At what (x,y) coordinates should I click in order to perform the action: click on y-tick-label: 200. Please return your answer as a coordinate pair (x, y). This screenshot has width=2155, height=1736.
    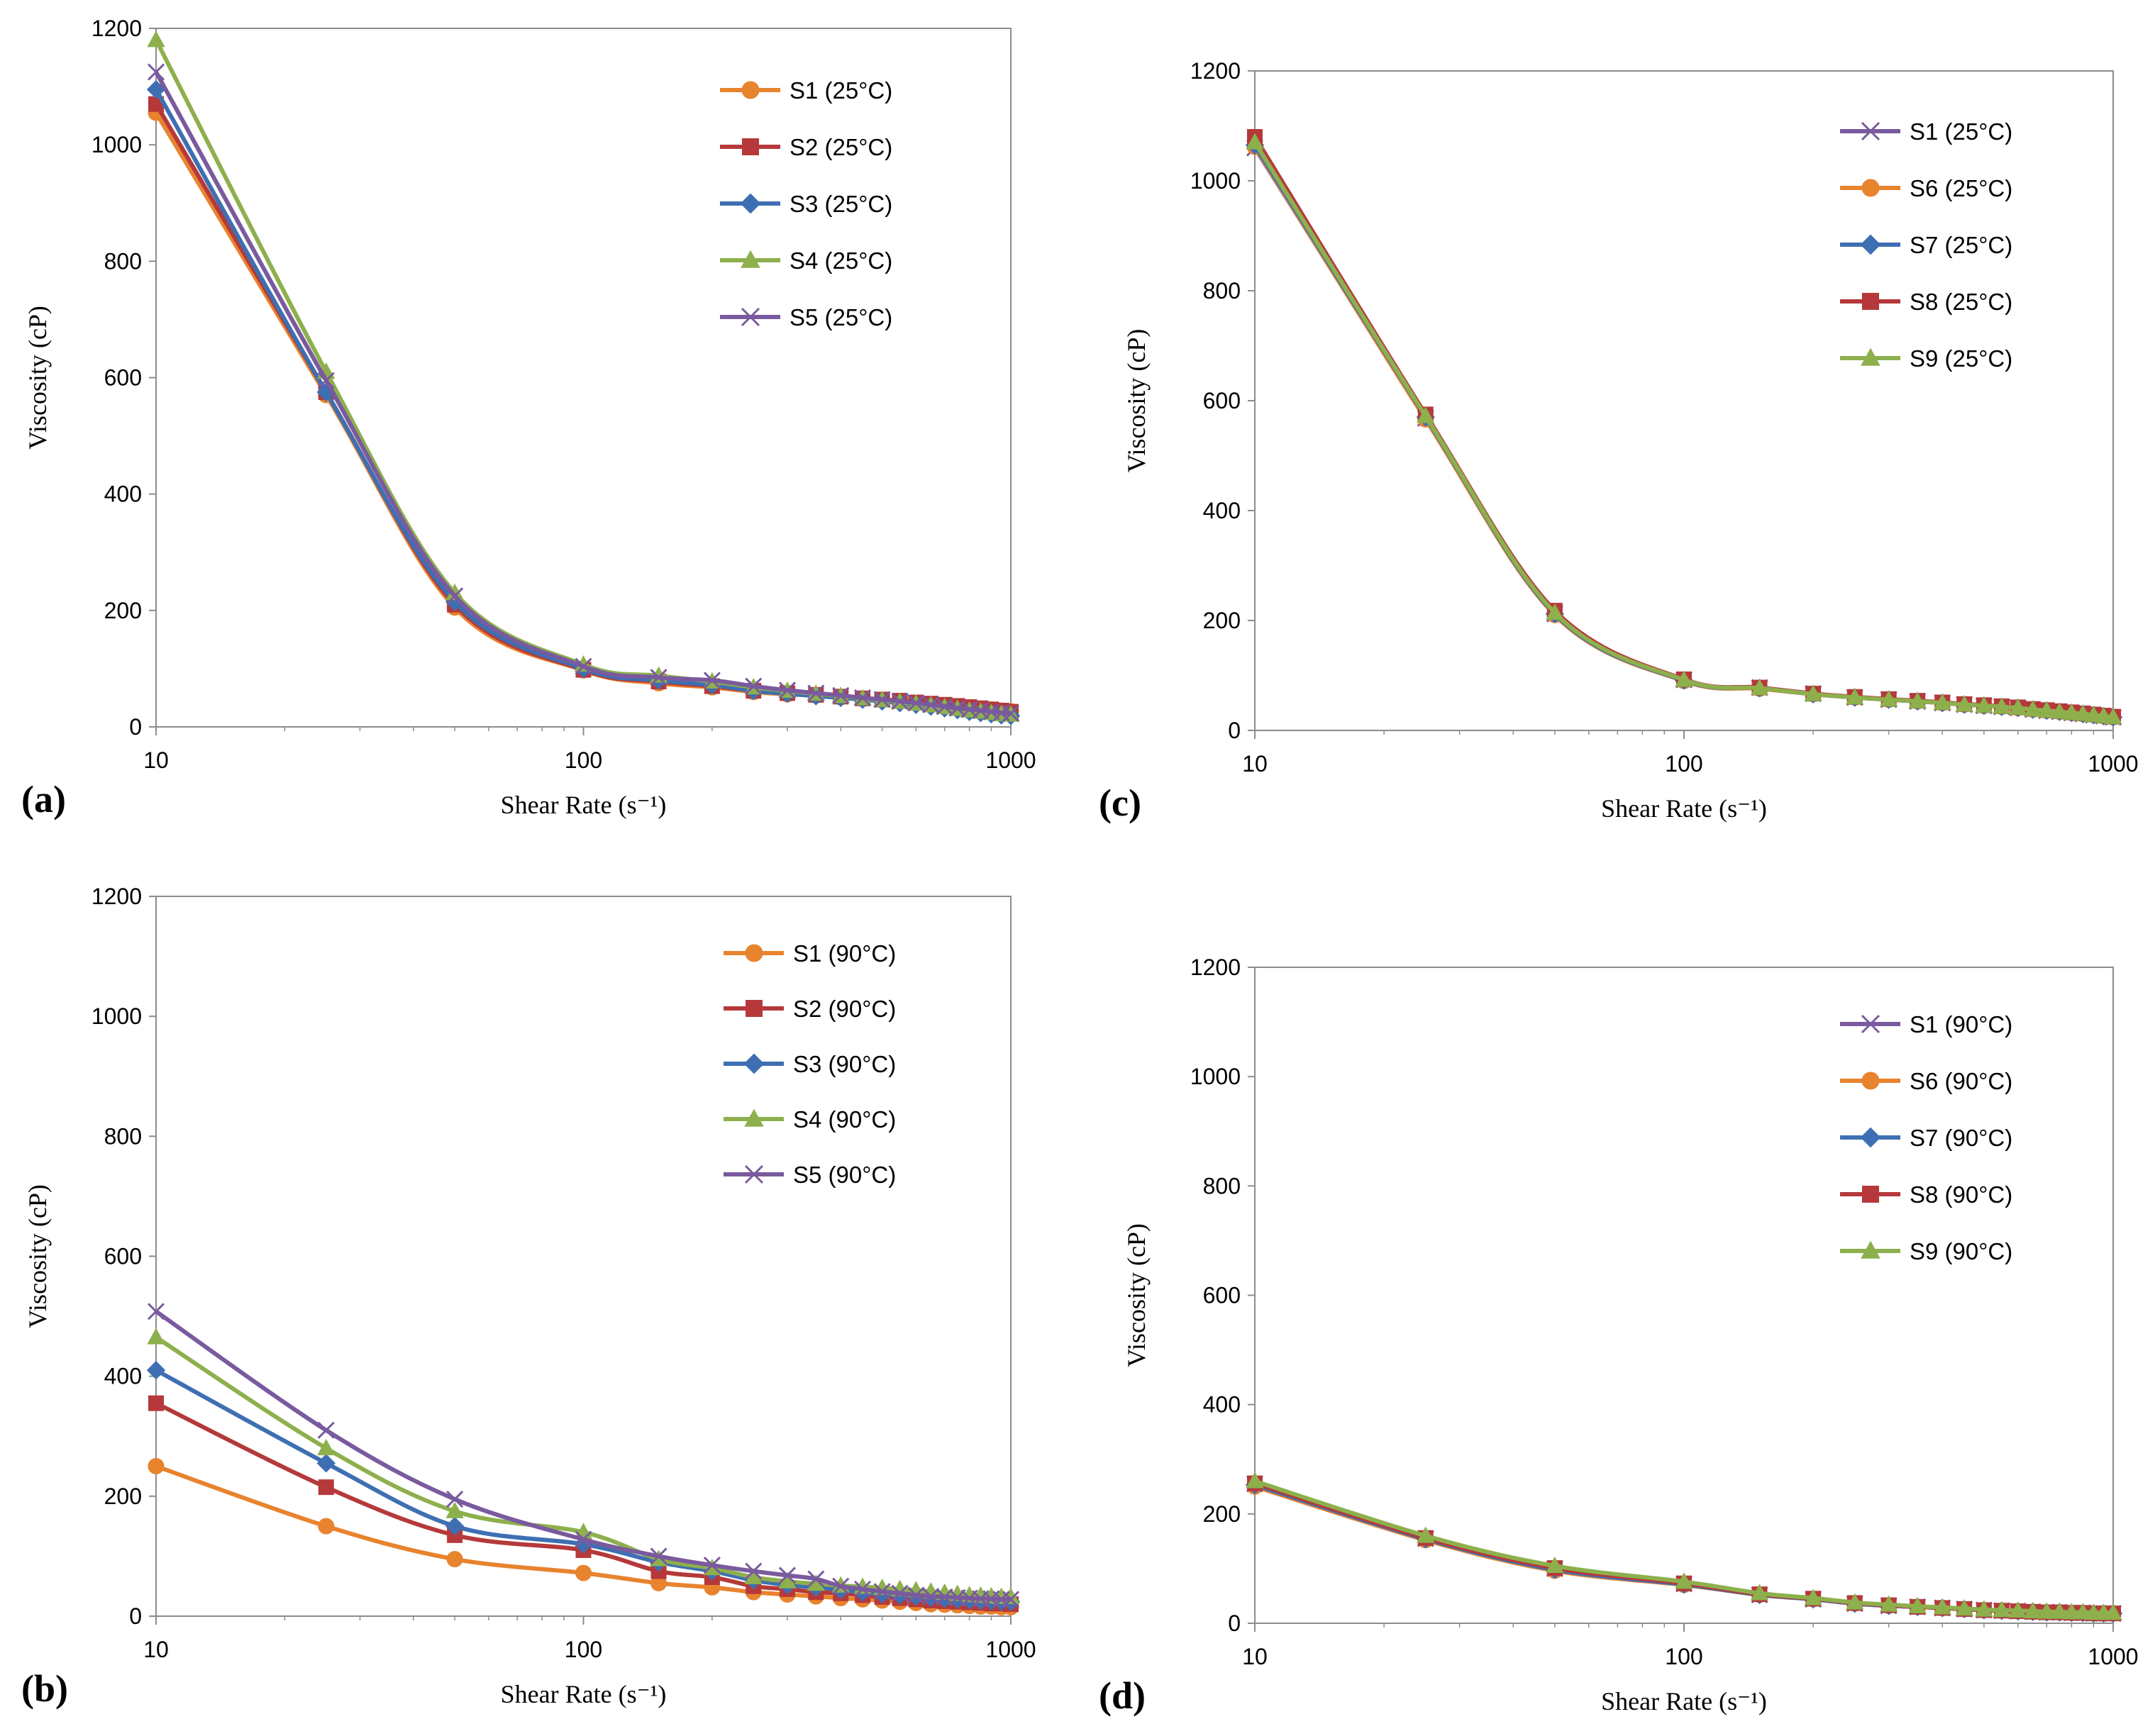
    Looking at the image, I should click on (123, 1496).